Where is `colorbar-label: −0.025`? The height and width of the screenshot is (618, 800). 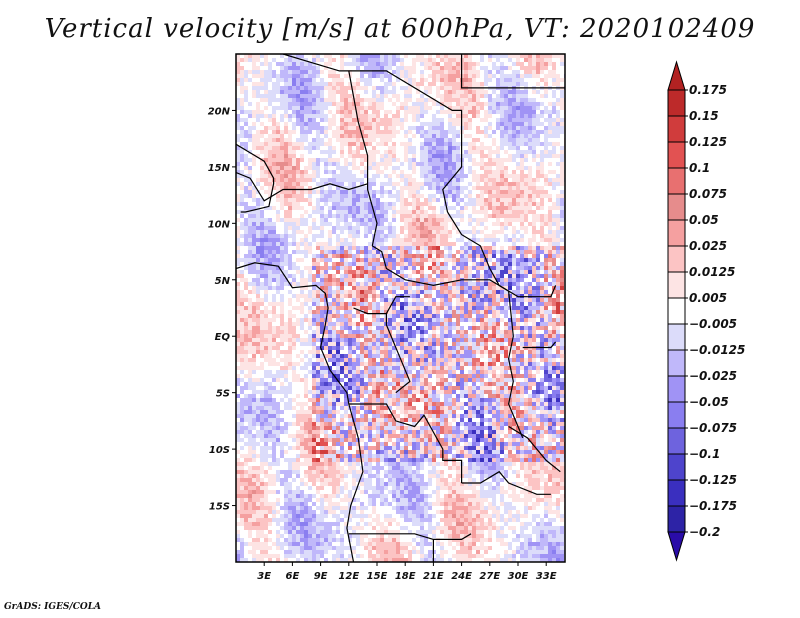
colorbar-label: −0.025 is located at coordinates (713, 376).